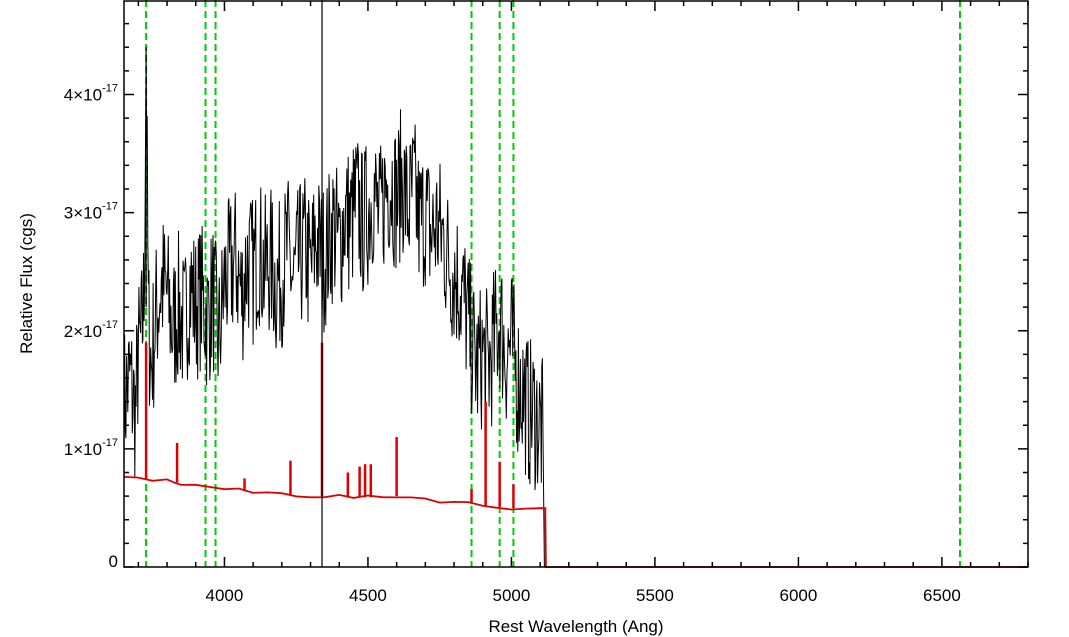 The image size is (1069, 637). I want to click on x-tick-label-6000: 6000, so click(798, 595).